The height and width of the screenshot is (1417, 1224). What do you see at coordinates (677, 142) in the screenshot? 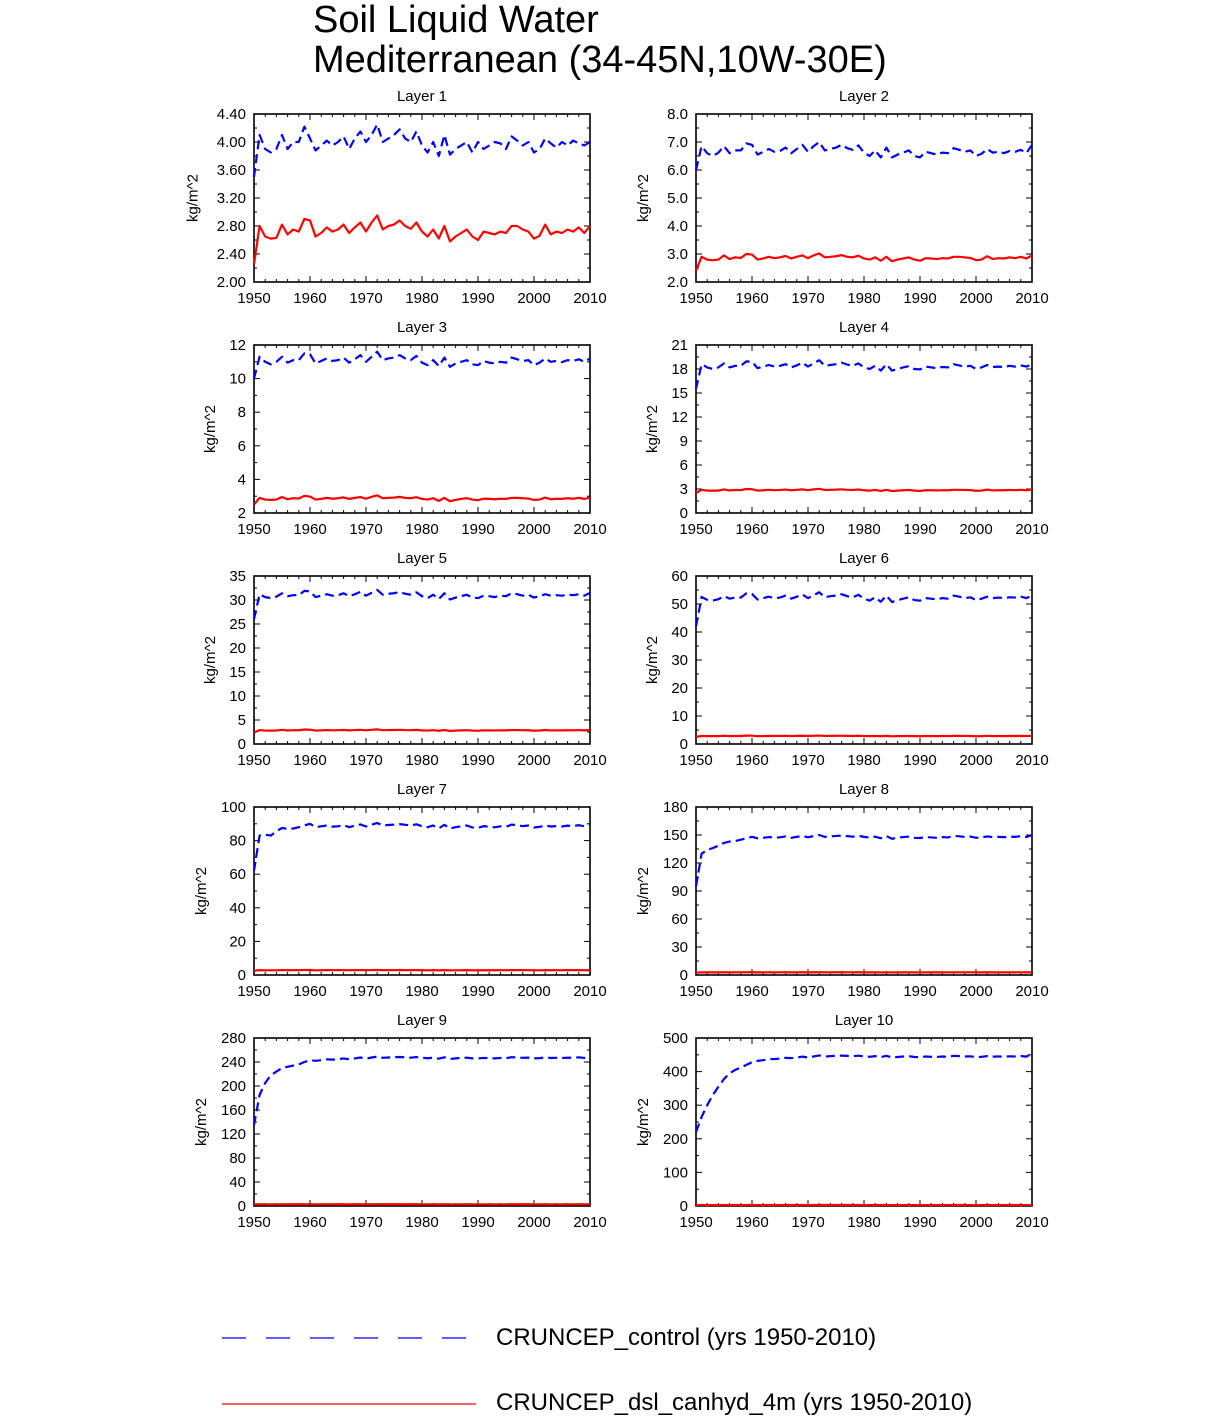
I see `y-tick-label: 7.0` at bounding box center [677, 142].